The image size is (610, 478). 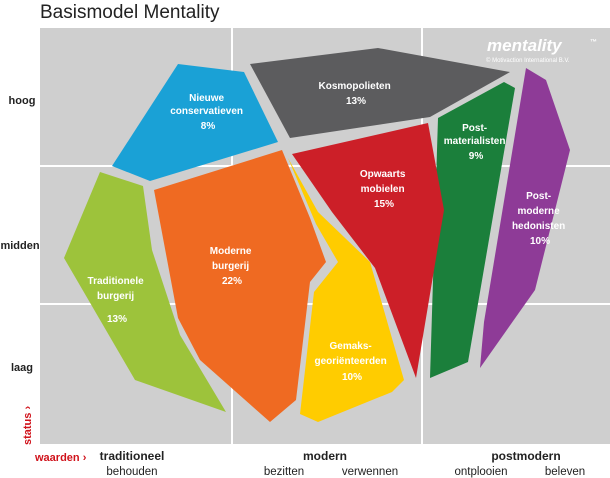 I want to click on segment-traditionele-burgerij: Traditionele burgerij 13%, so click(x=145, y=292).